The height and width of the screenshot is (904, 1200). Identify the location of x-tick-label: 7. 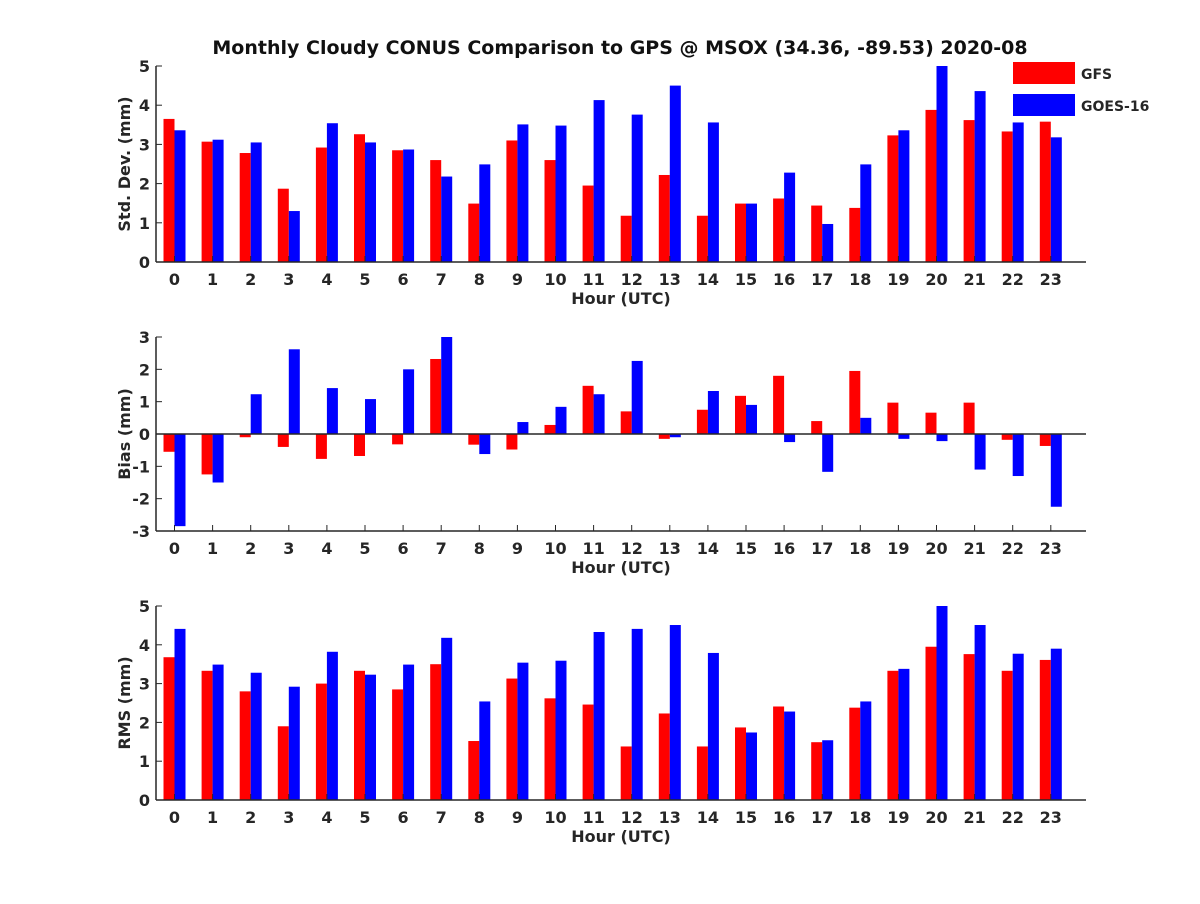
(441, 279).